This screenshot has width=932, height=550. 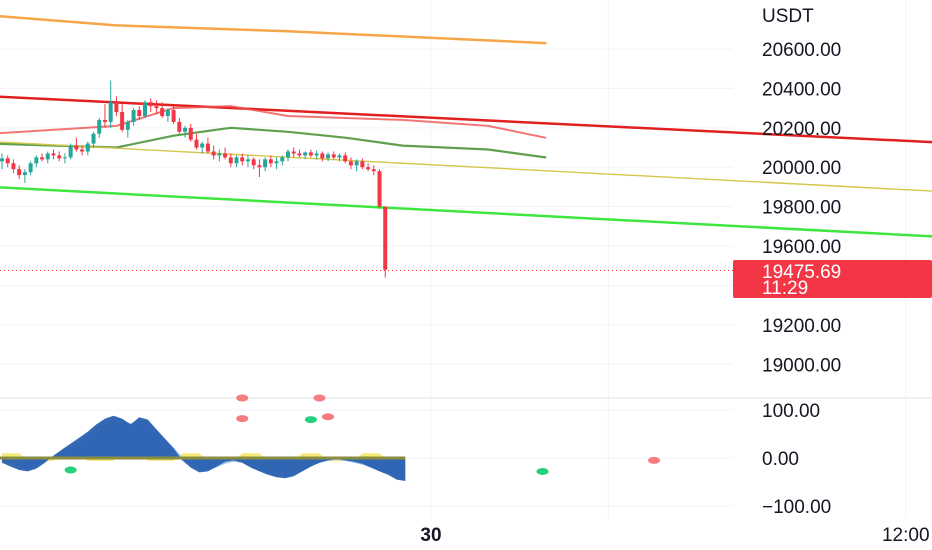 I want to click on price-tick-label: 20600.00, so click(x=801, y=50).